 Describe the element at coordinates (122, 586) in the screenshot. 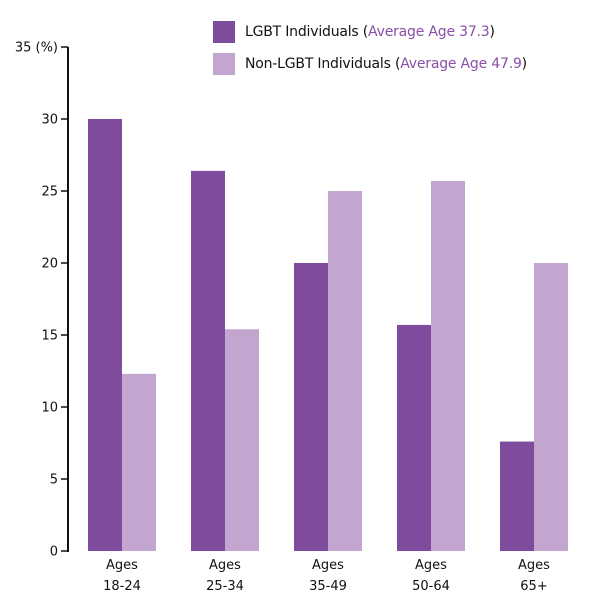

I see `x-tick-label: 18-24` at that location.